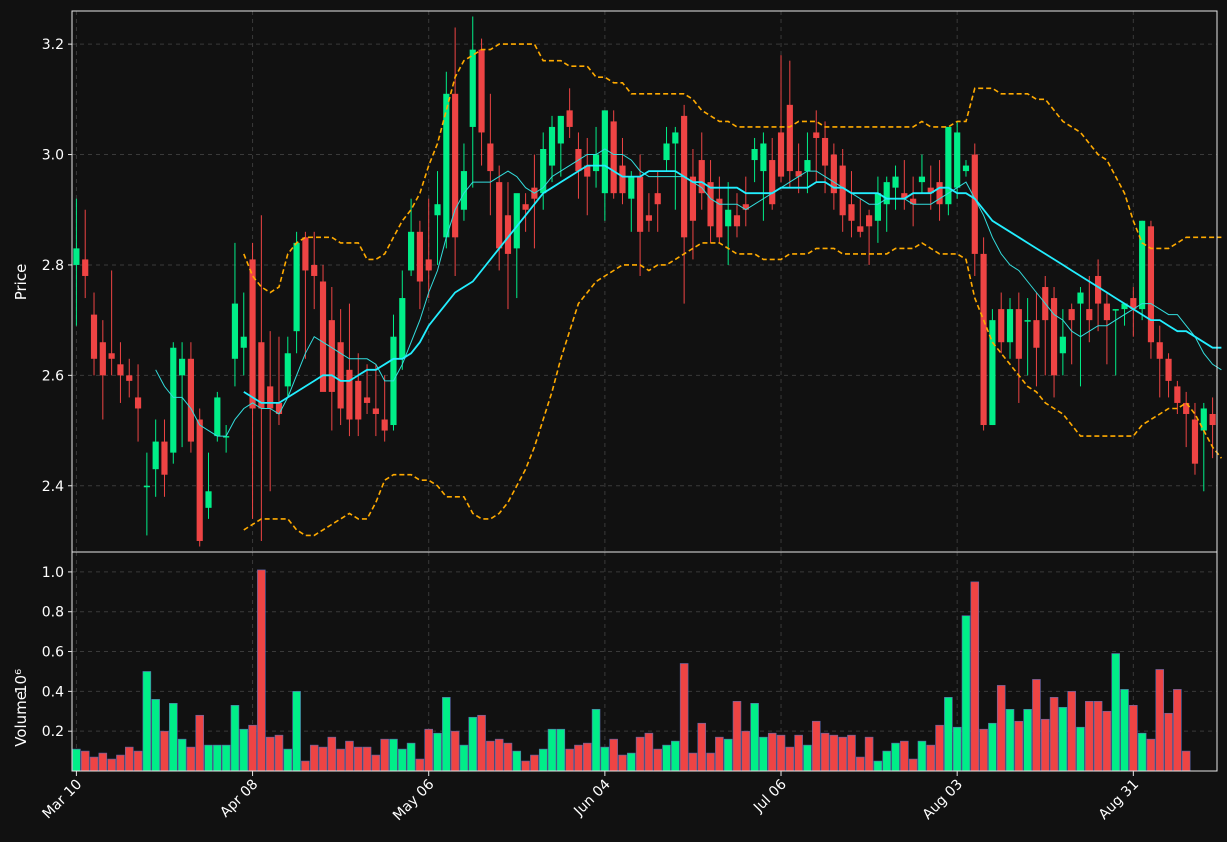 The width and height of the screenshot is (1227, 842). I want to click on volume-tick-label: 1.0, so click(53, 573).